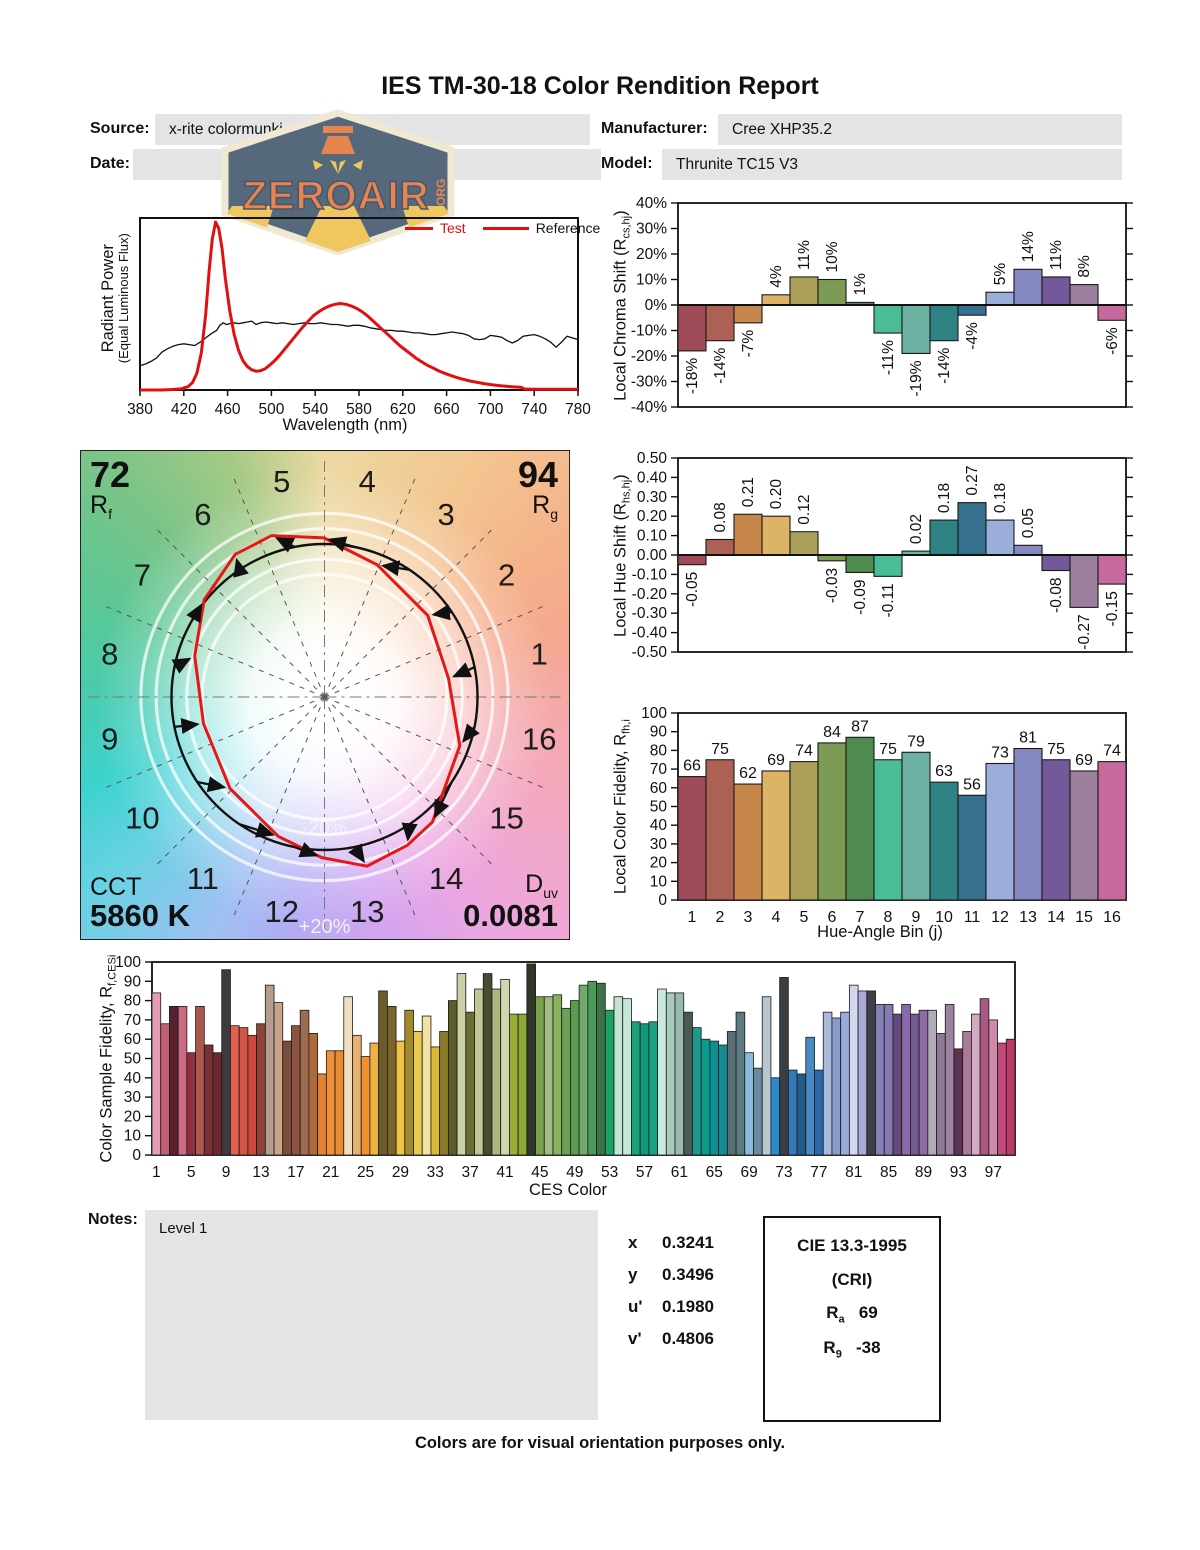  Describe the element at coordinates (679, 1172) in the screenshot. I see `svg-text: 61` at that location.